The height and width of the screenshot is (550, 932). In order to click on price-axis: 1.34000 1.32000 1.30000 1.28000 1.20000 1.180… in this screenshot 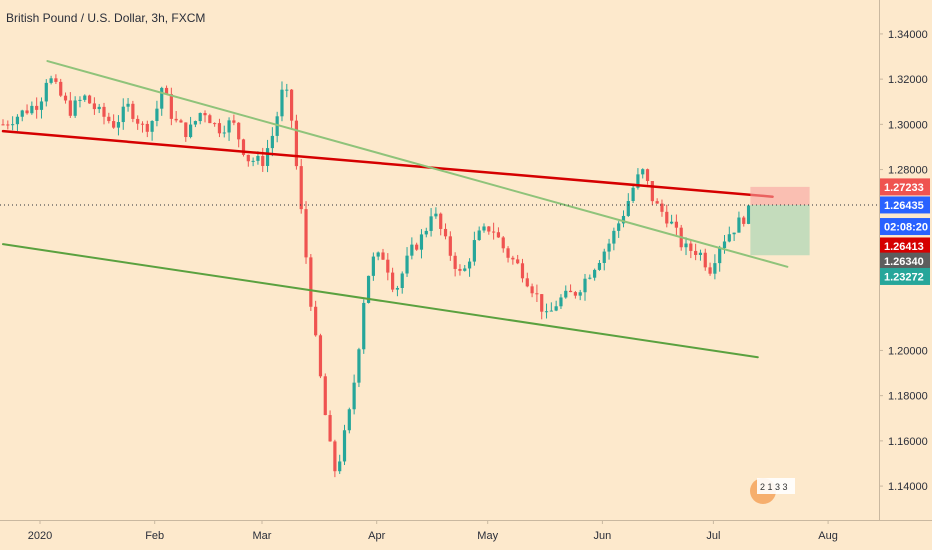, I will do `click(903, 261)`.